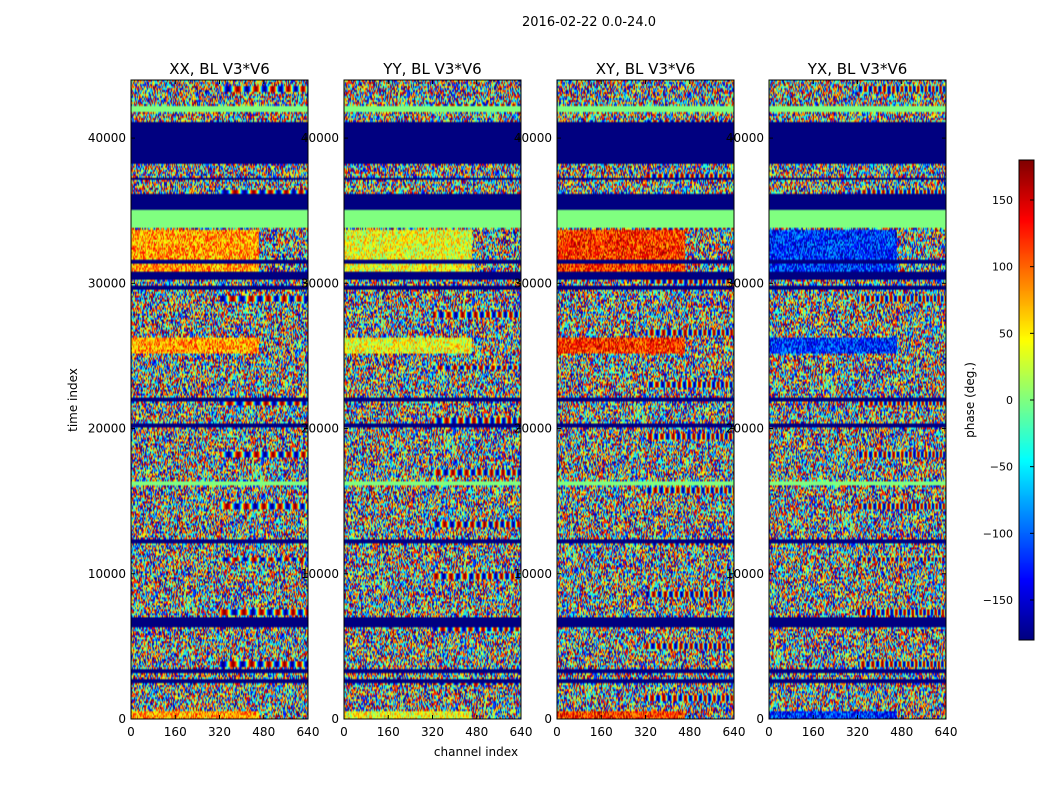 The height and width of the screenshot is (800, 1050). What do you see at coordinates (219, 69) in the screenshot?
I see `panel-title: XX, BL V3*V6` at bounding box center [219, 69].